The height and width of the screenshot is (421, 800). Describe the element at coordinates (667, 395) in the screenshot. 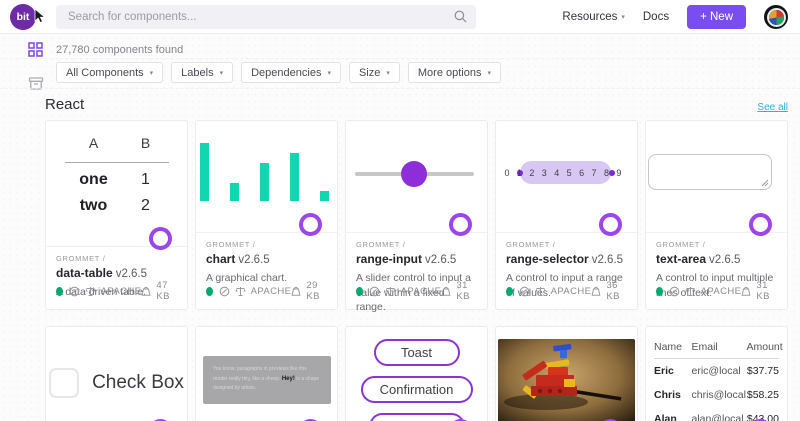

I see `table-cell: Chris` at that location.